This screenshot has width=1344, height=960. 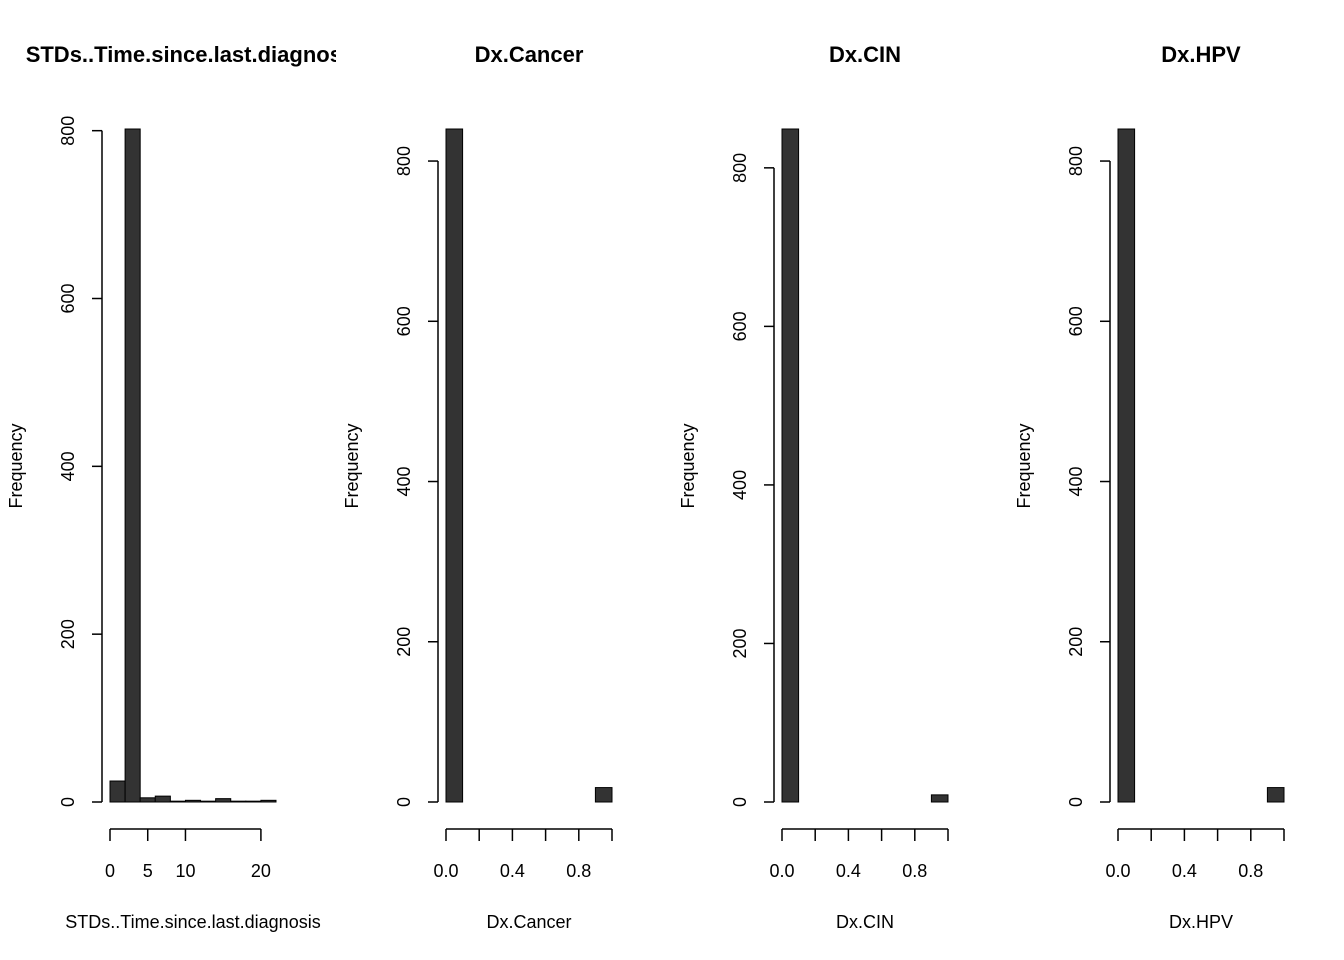 I want to click on x-axis-label: STDs..Time.since.last.diagnosis, so click(x=192, y=922).